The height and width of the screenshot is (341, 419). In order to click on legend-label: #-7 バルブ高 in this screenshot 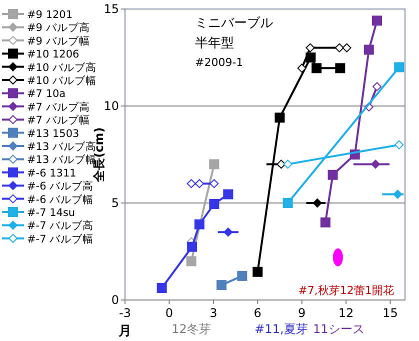, I will do `click(60, 225)`.